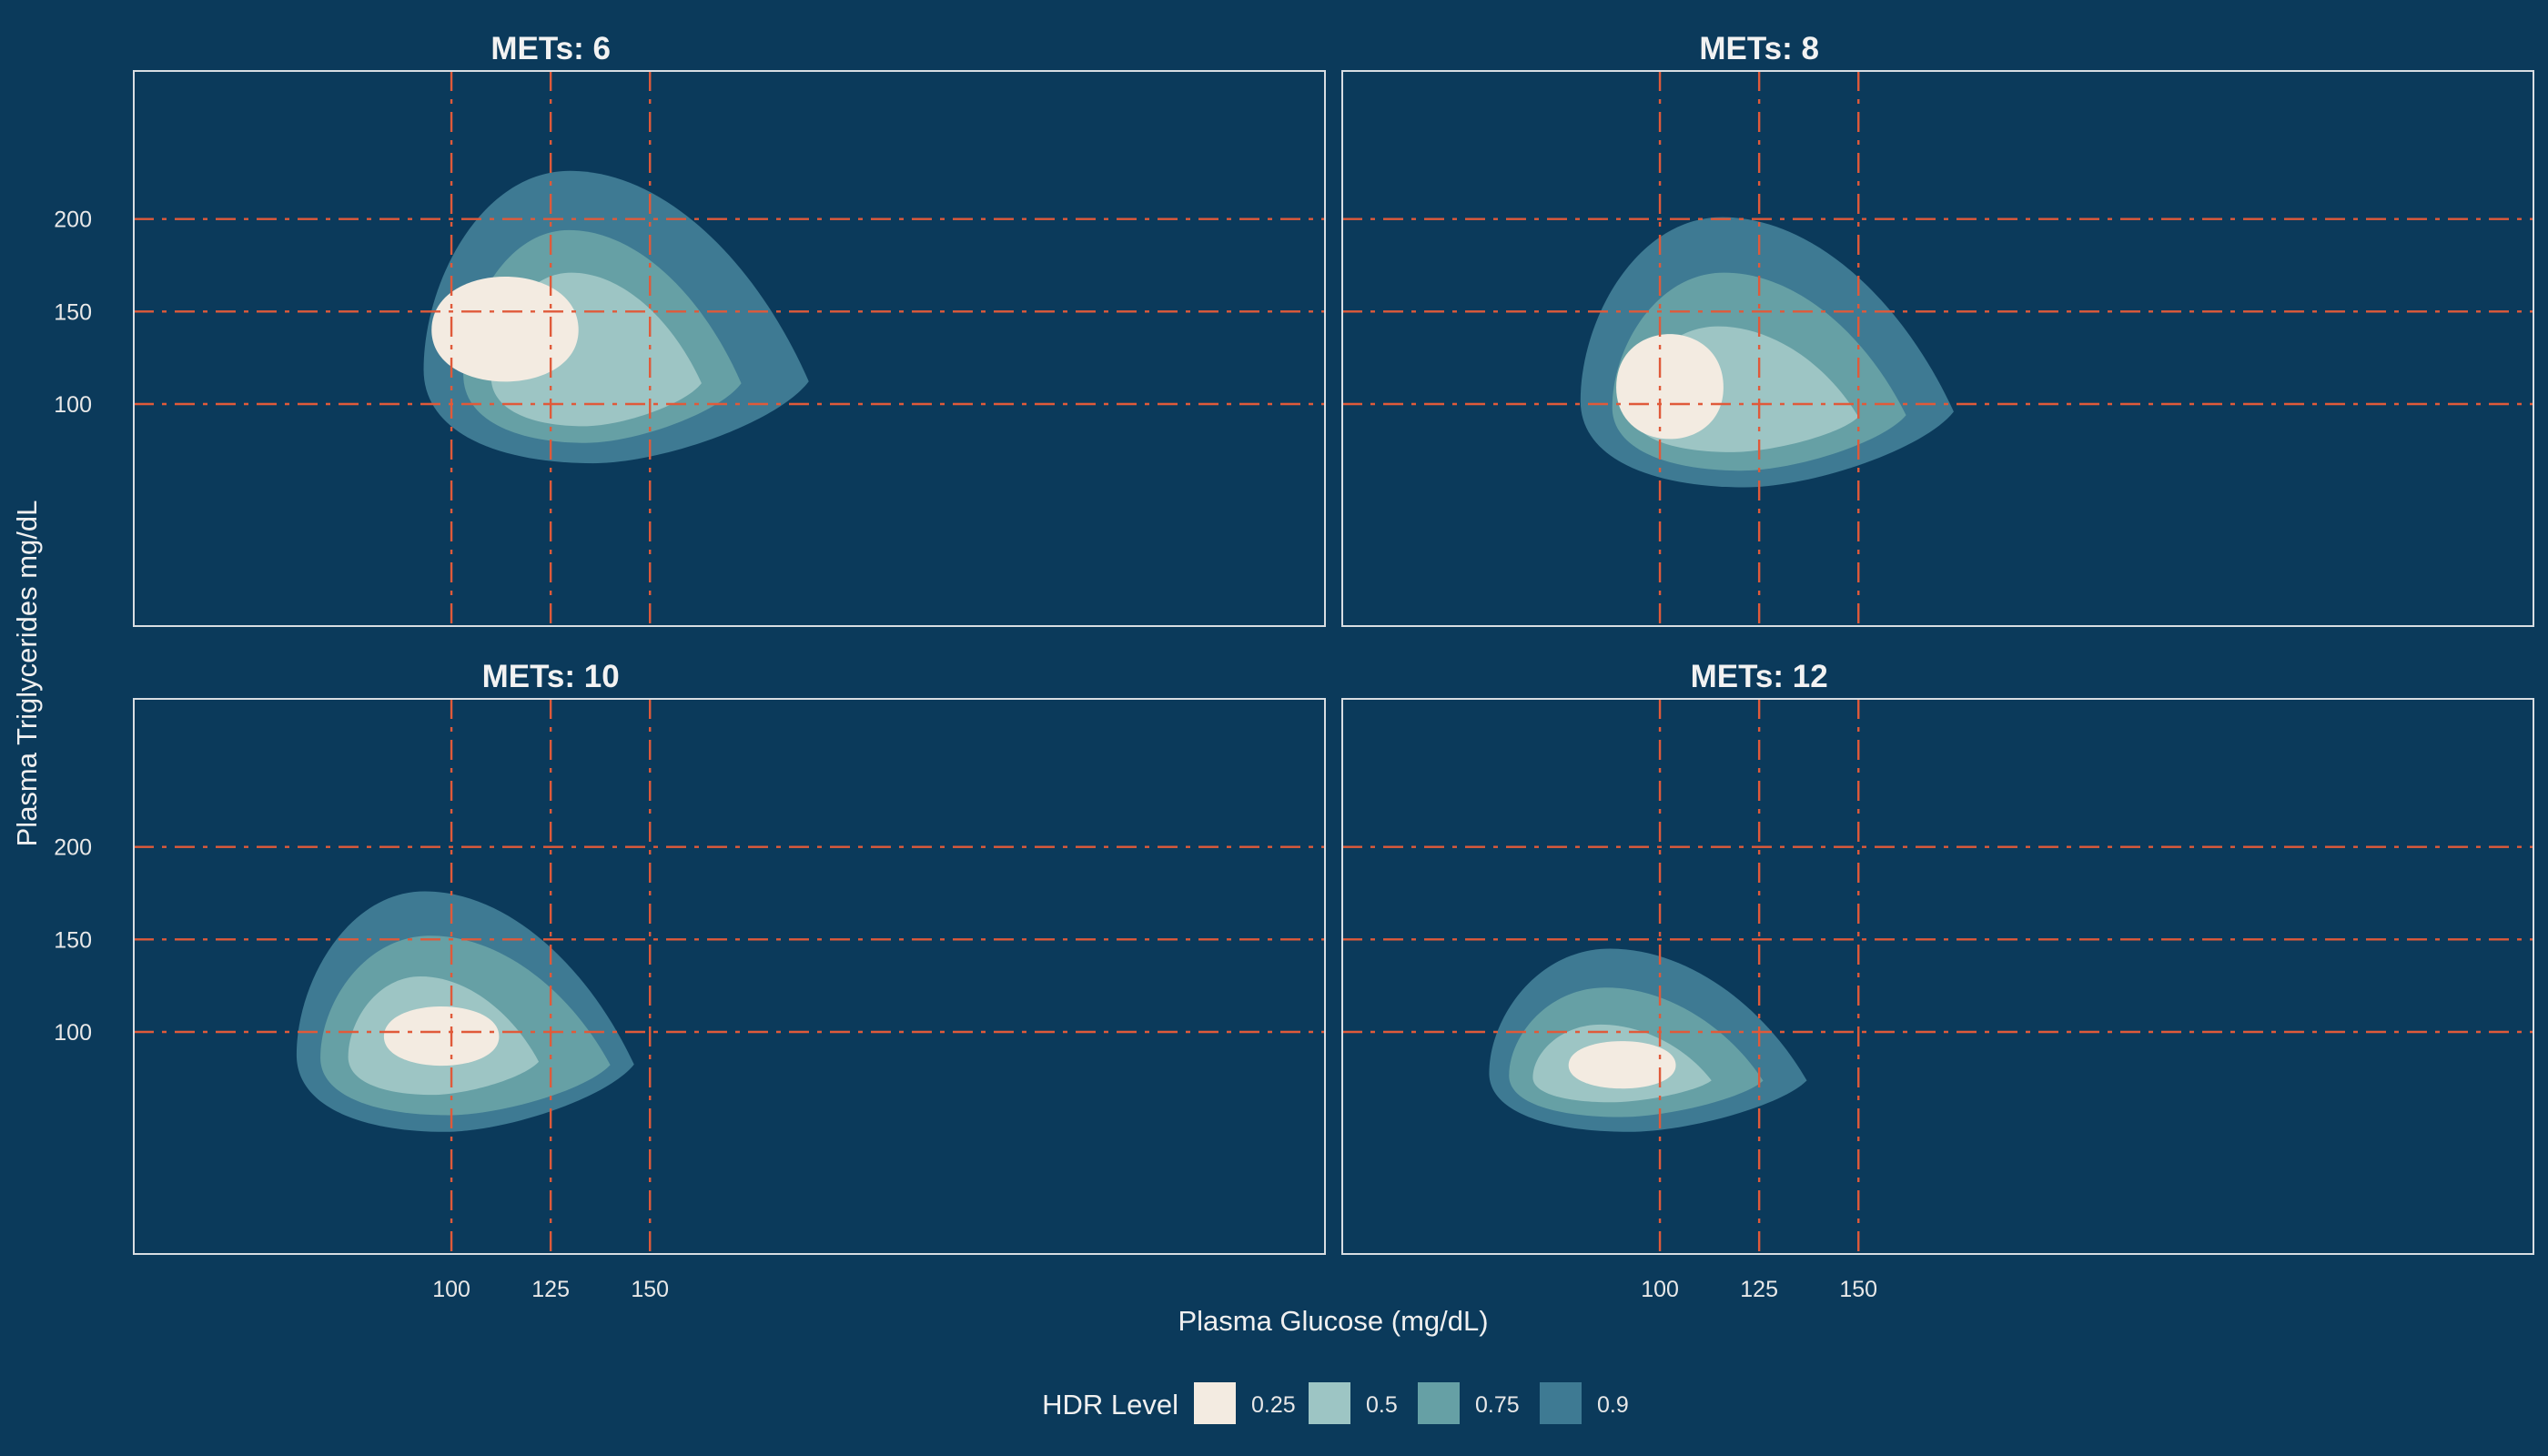  I want to click on legend-title: HDR Level, so click(1110, 1405).